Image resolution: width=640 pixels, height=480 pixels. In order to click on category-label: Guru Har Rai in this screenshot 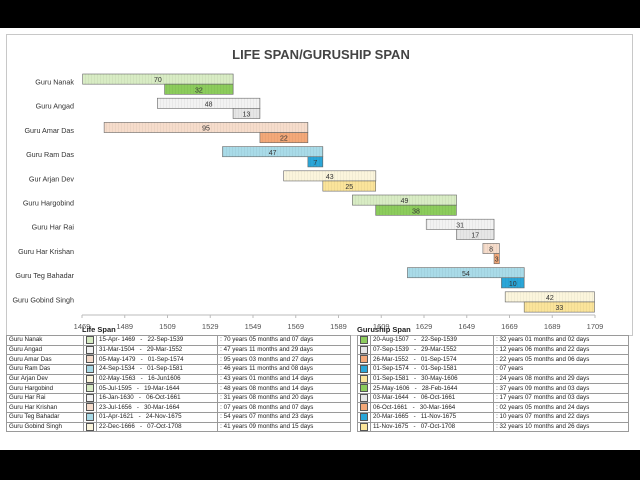, I will do `click(53, 227)`.